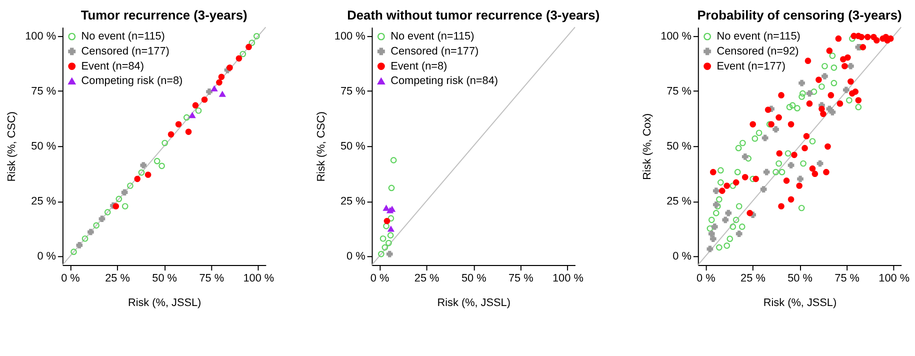 Image resolution: width=915 pixels, height=356 pixels. Describe the element at coordinates (473, 15) in the screenshot. I see `chart-title: Death without tumor recurrence (3-years)` at that location.